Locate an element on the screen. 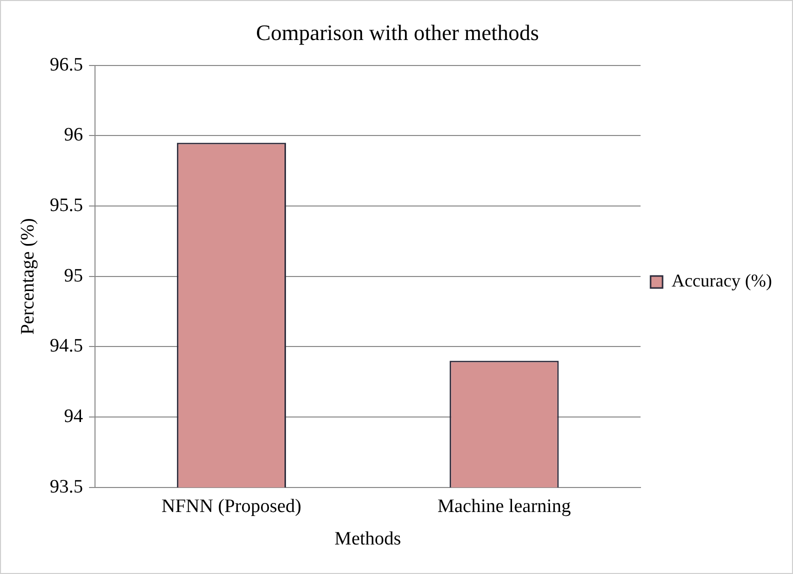 The width and height of the screenshot is (793, 574). y-tick-label: 96.5 is located at coordinates (67, 65).